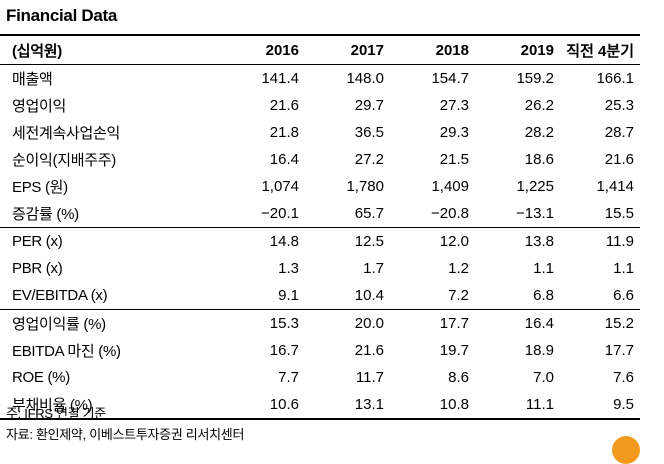 This screenshot has height=464, width=664. What do you see at coordinates (454, 241) in the screenshot?
I see `table-cell: 12.0` at bounding box center [454, 241].